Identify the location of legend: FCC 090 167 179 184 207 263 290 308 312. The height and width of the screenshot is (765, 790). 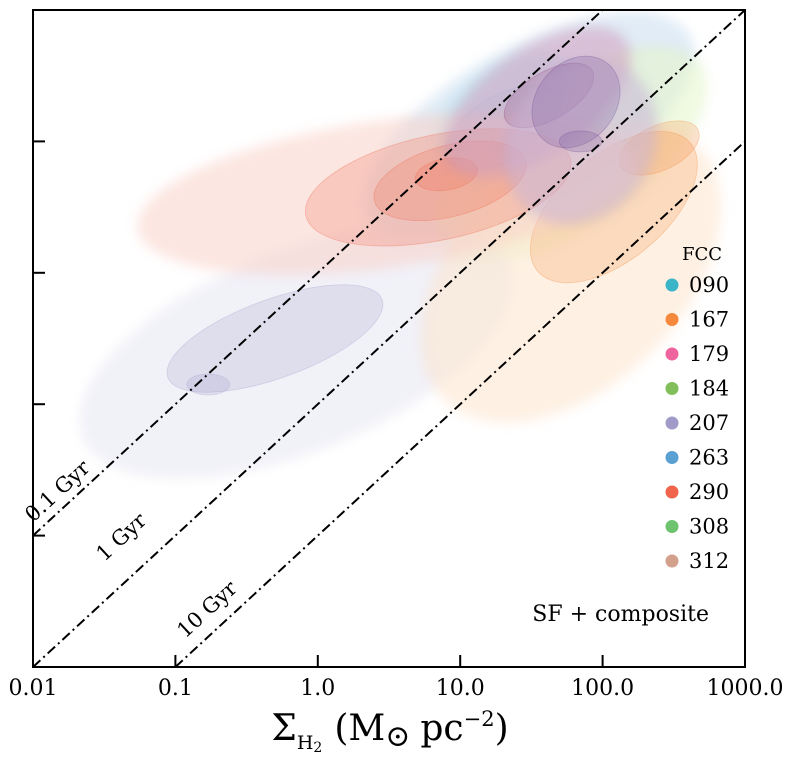
(697, 408).